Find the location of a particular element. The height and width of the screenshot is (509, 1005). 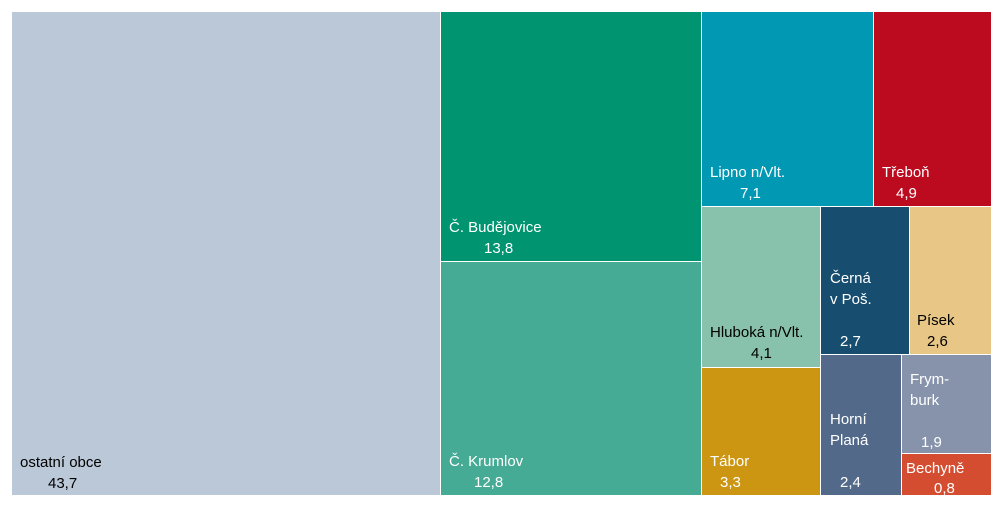

tile-label: Č. Budějovice is located at coordinates (495, 227).